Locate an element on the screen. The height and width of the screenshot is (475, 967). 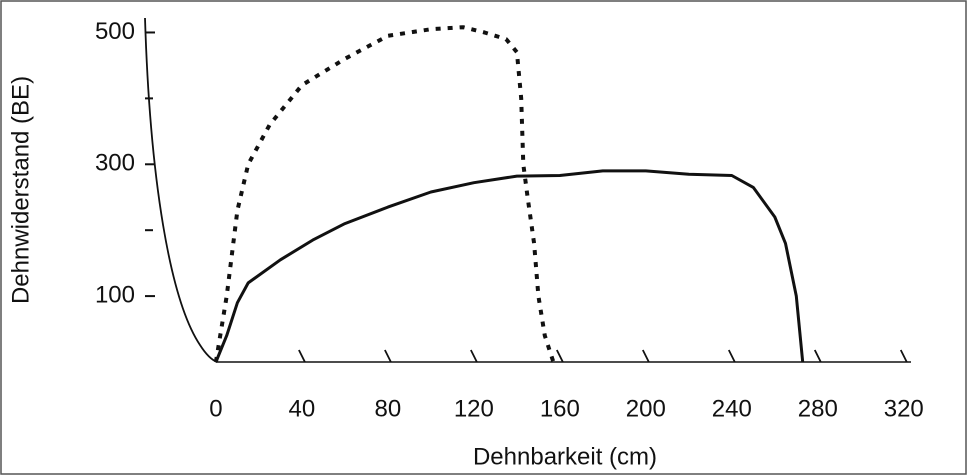
x-tick-label: 280 is located at coordinates (818, 408).